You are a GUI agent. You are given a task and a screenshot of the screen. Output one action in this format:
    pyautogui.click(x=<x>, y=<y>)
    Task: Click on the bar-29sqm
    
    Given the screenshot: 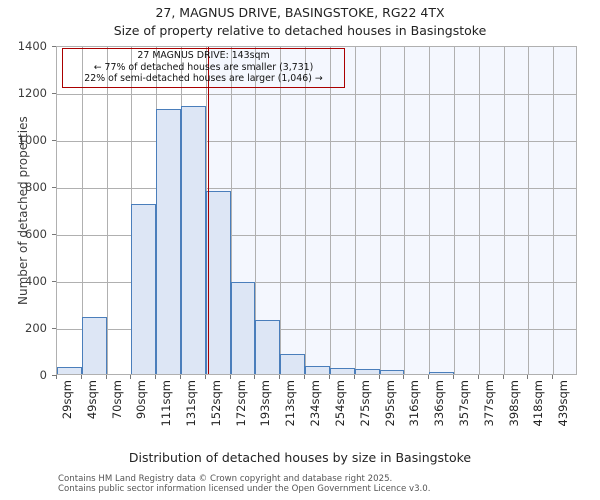 What is the action you would take?
    pyautogui.click(x=69, y=370)
    